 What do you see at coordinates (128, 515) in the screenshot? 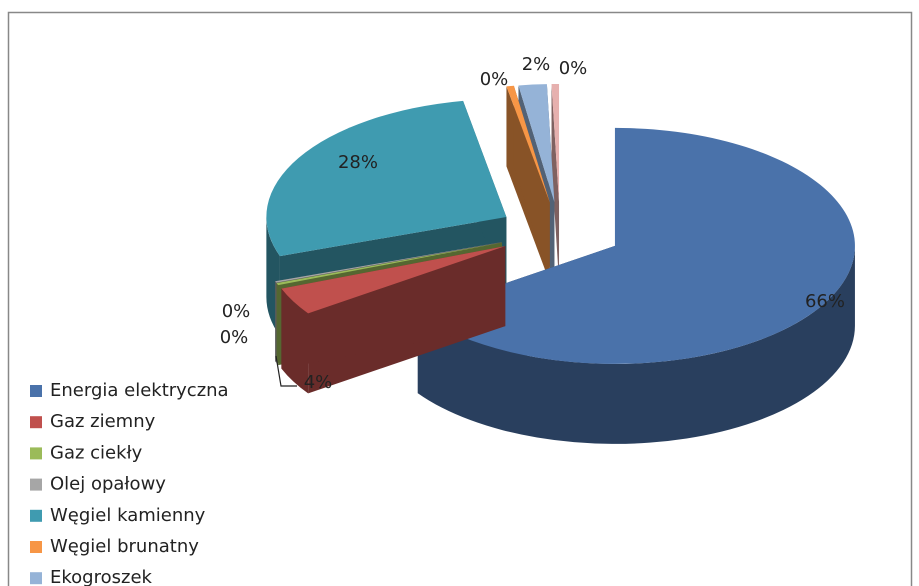
I see `legend-label: Węgiel kamienny` at bounding box center [128, 515].